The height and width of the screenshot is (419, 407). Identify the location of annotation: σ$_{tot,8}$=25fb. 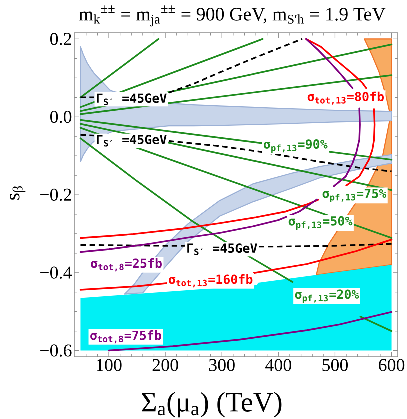
(126, 265).